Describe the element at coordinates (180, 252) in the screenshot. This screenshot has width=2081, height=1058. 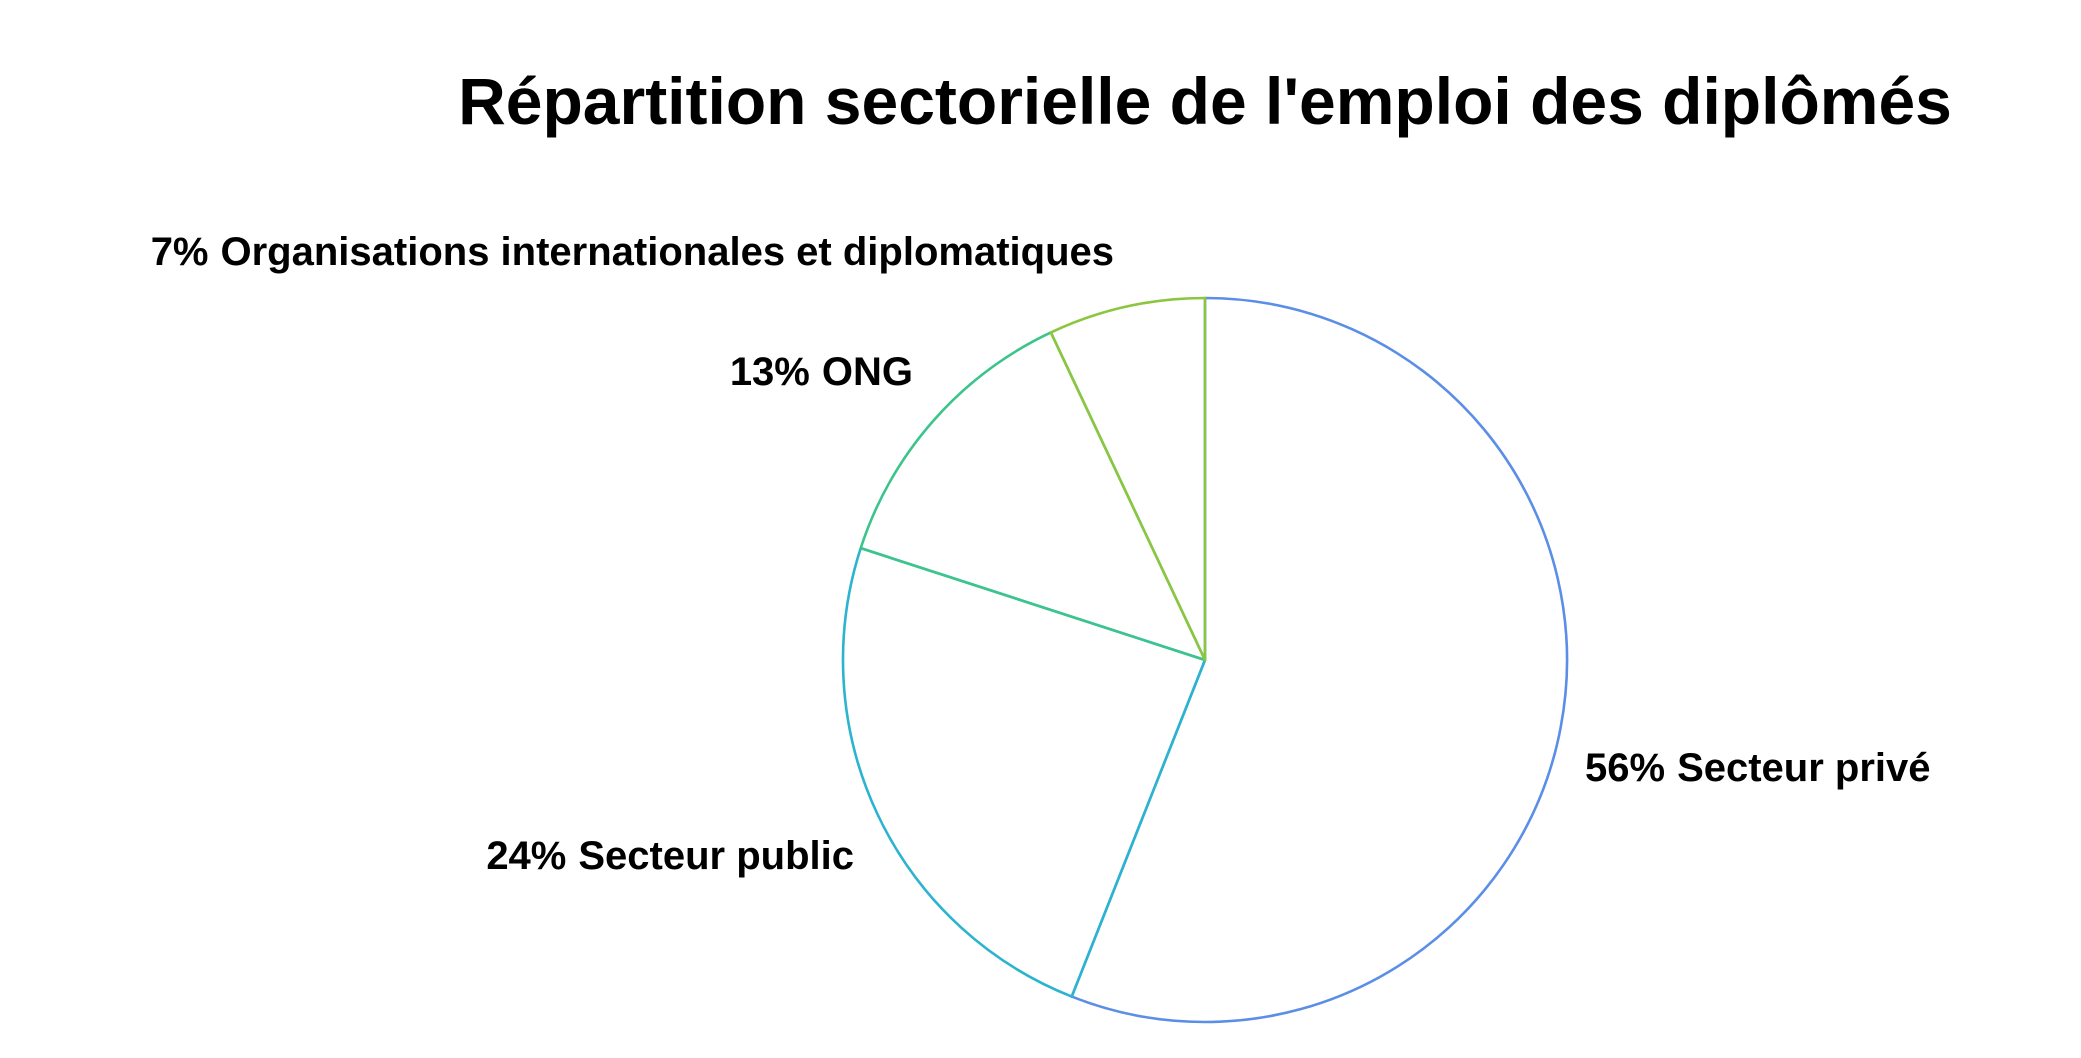
I see `slice-percent: 7%` at that location.